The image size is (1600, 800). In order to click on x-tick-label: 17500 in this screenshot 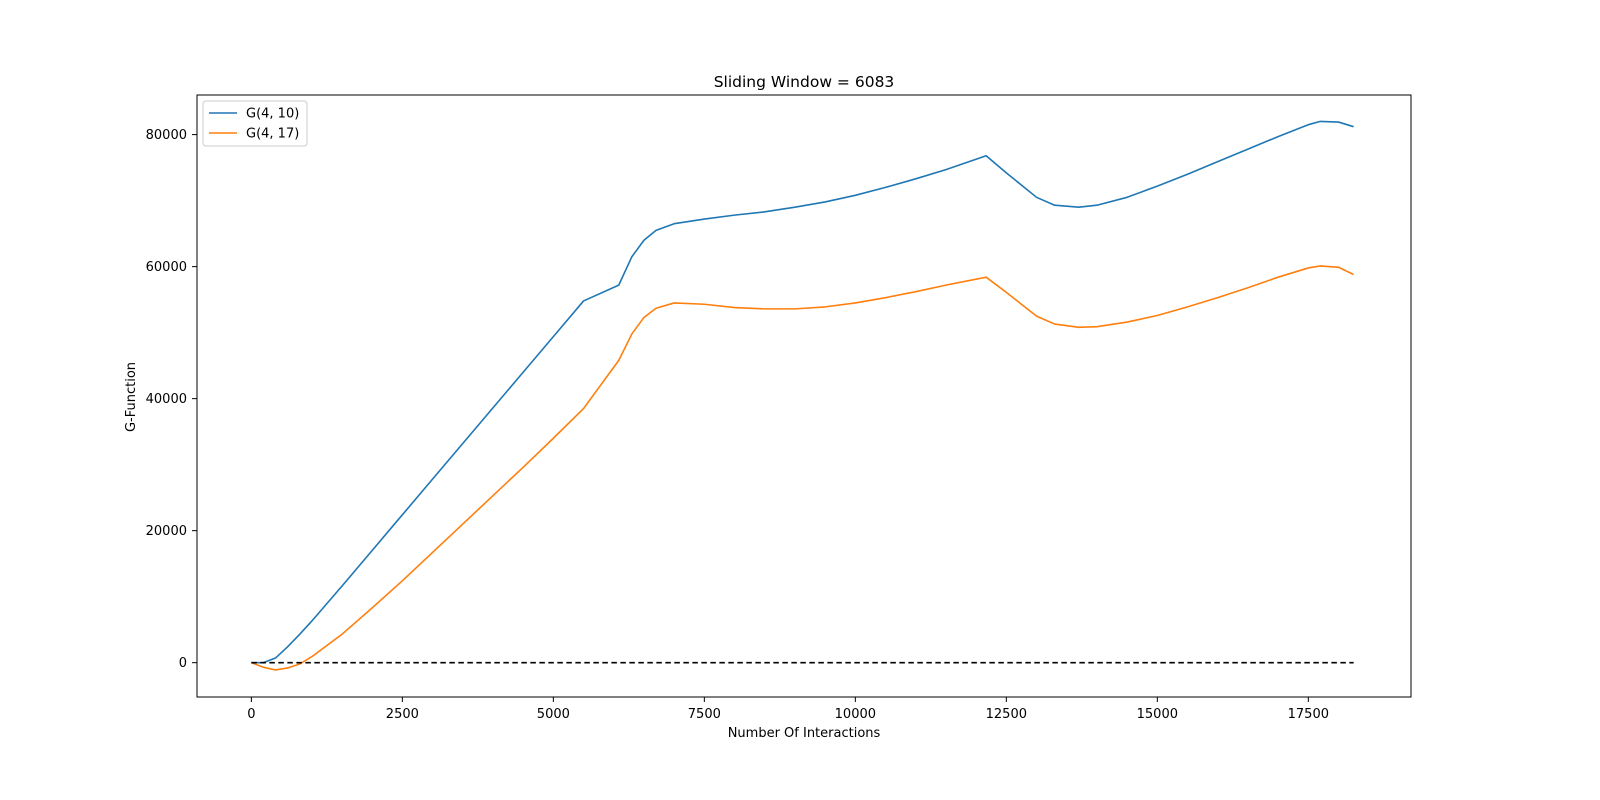, I will do `click(1308, 714)`.